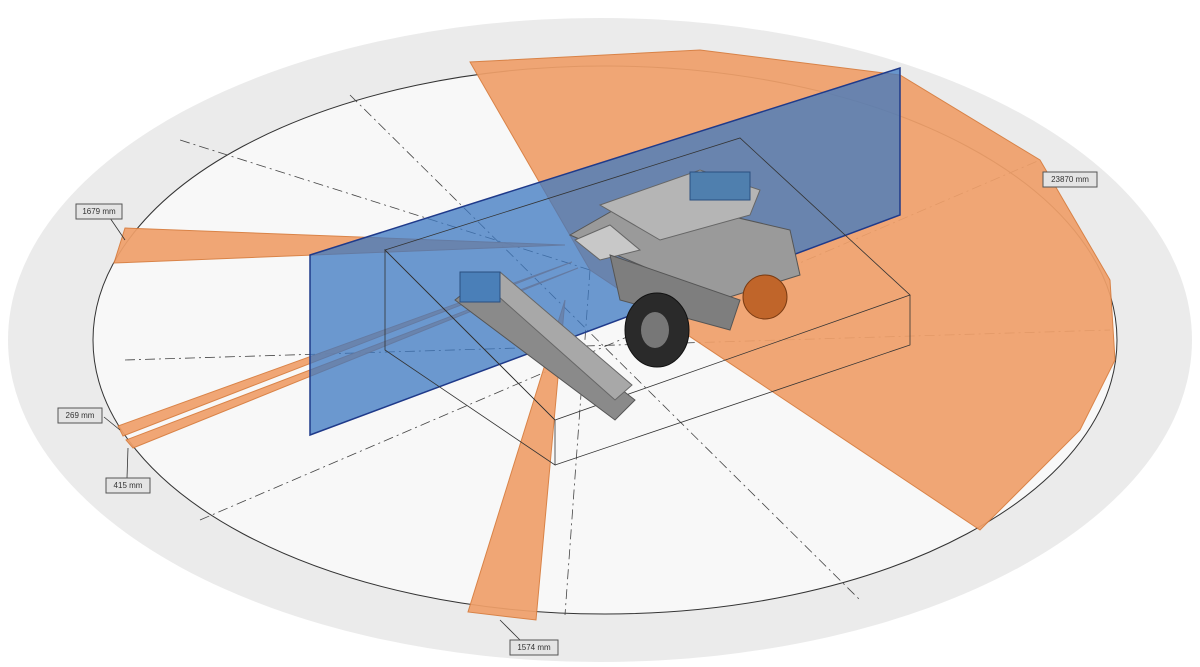 The image size is (1200, 667). What do you see at coordinates (516, 460) in the screenshot?
I see `zone-bottom` at bounding box center [516, 460].